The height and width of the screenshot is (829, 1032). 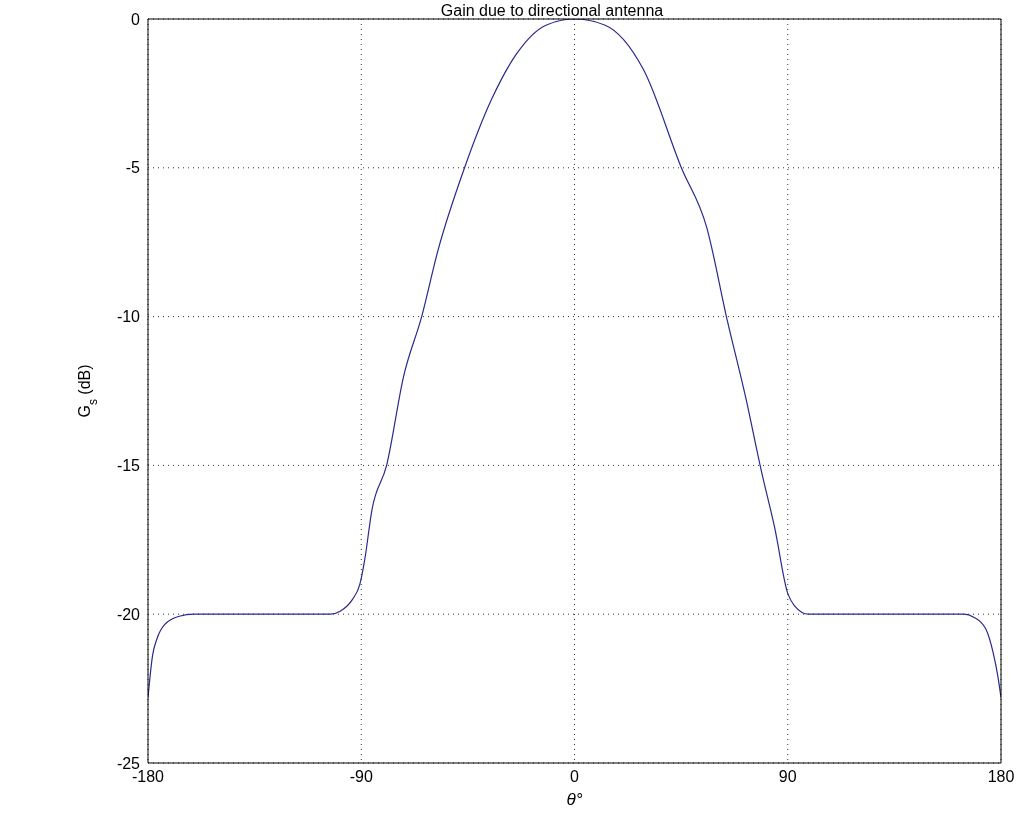 I want to click on y-tick-label: -5, so click(x=133, y=168).